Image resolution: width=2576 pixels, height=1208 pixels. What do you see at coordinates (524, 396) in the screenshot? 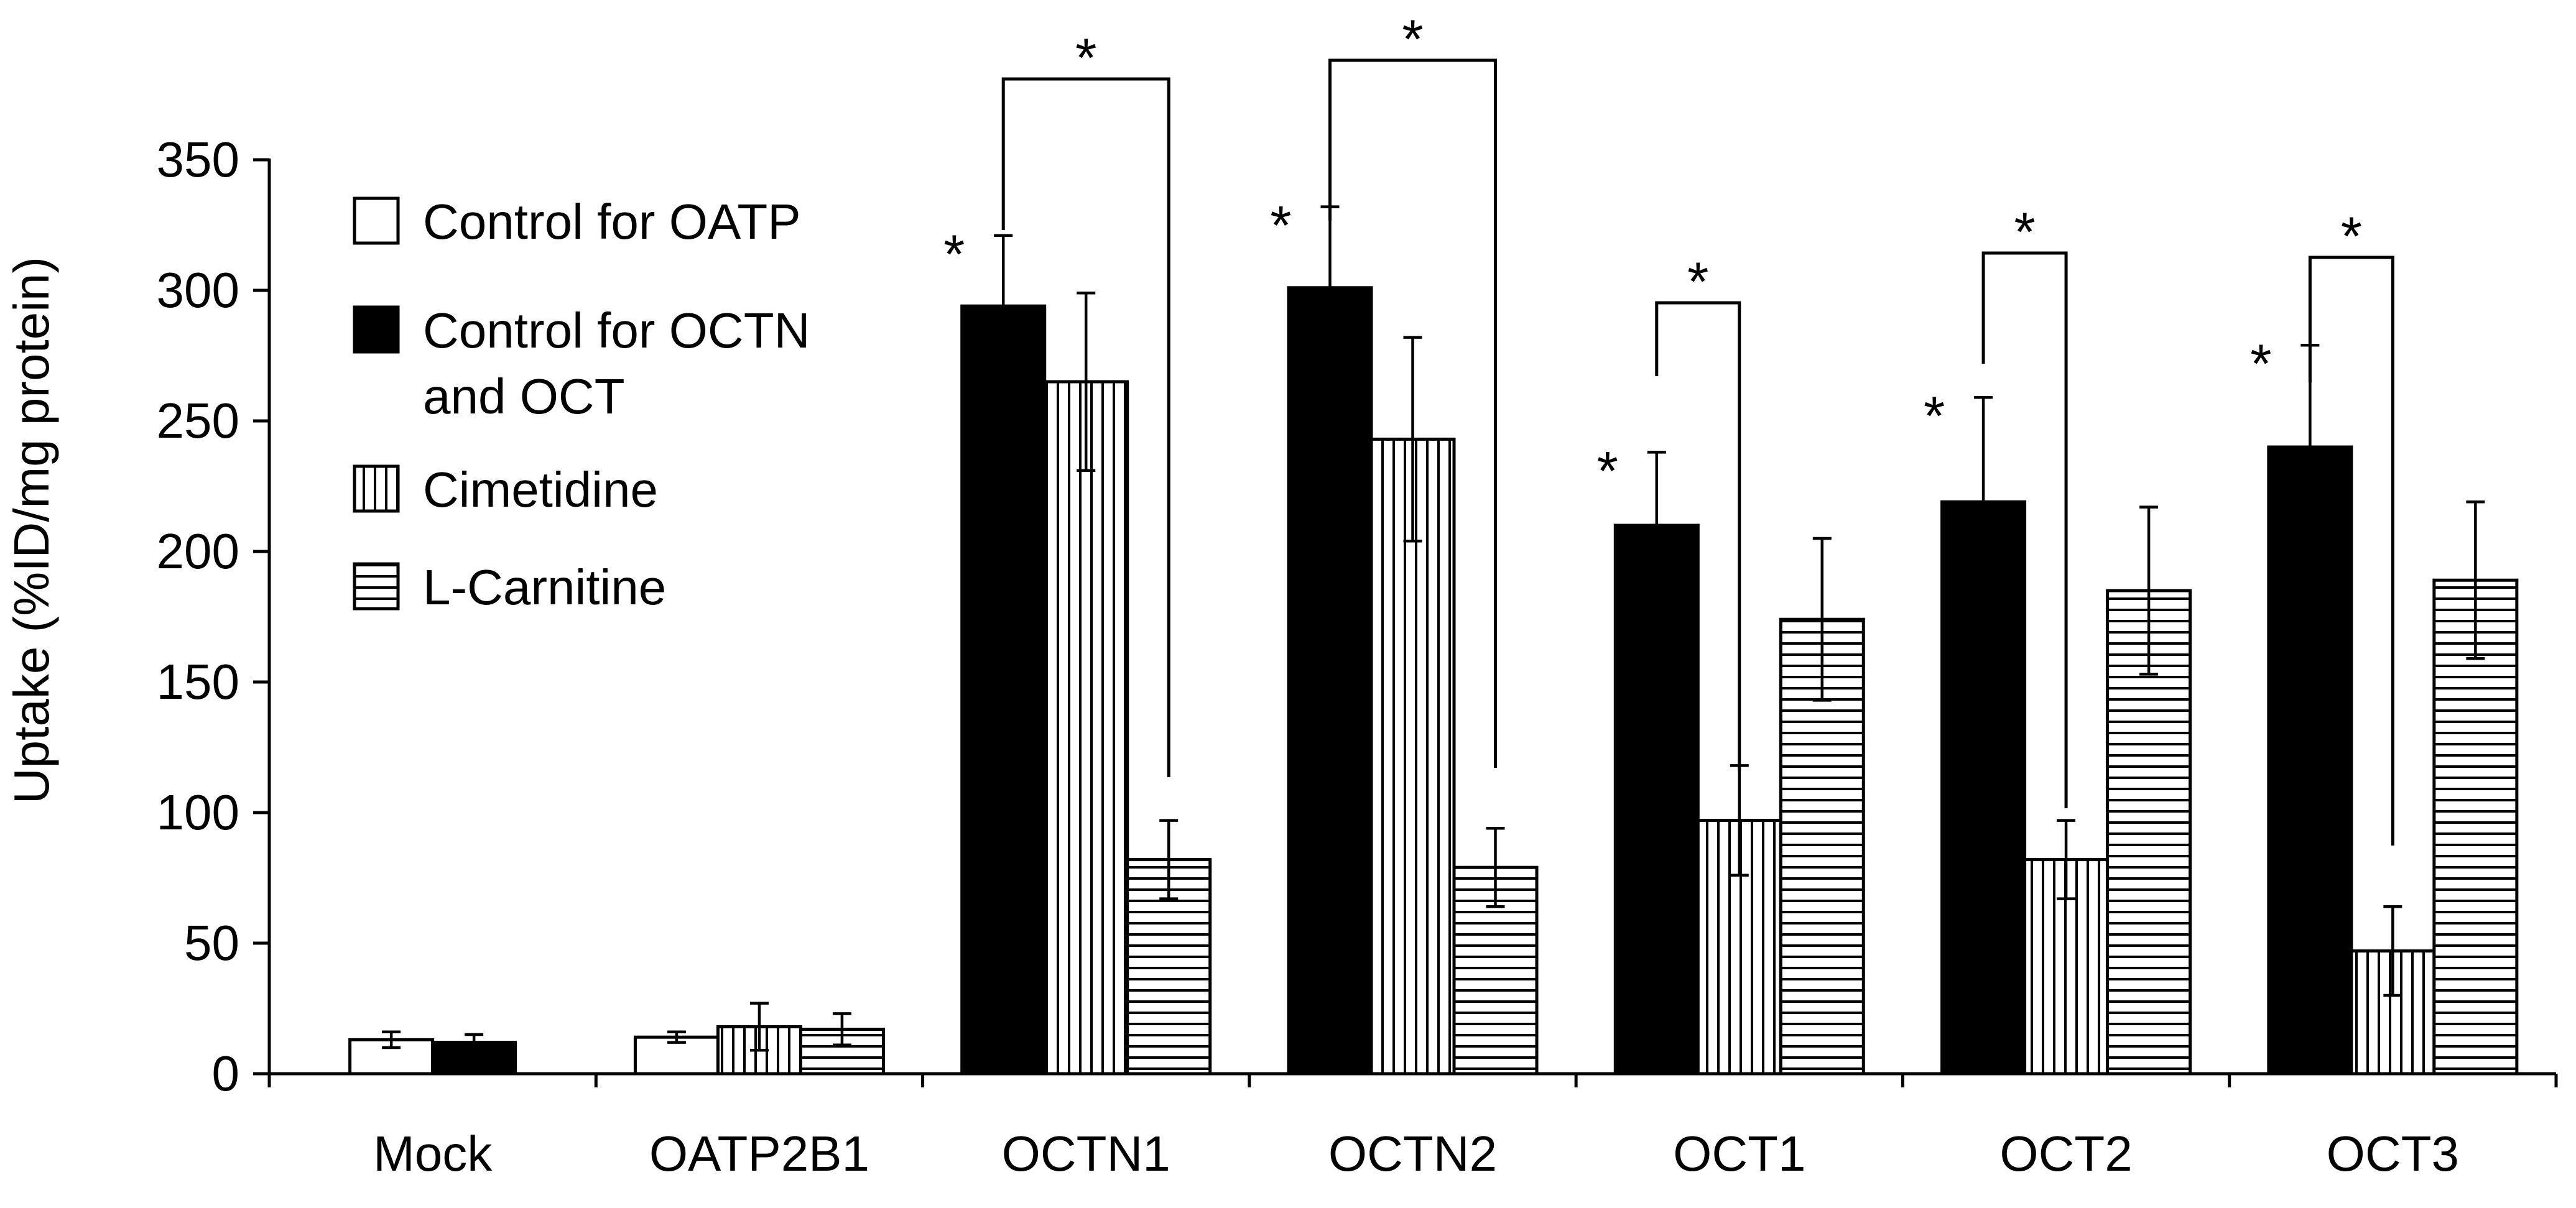
I see `legend-label: and OCT` at bounding box center [524, 396].